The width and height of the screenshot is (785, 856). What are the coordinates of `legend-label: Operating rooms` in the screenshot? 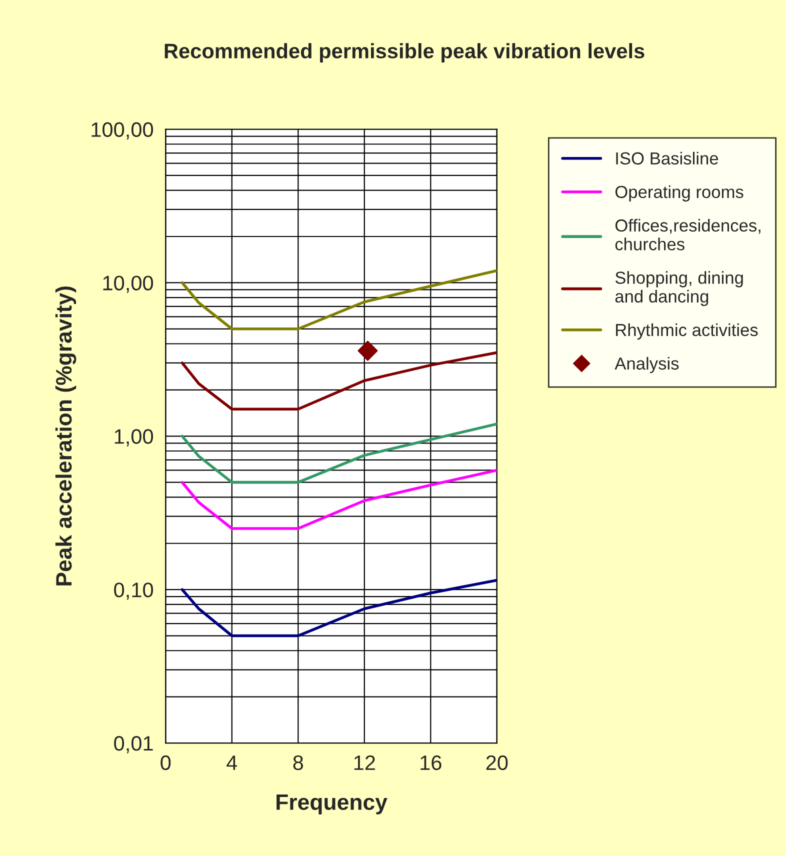 It's located at (679, 193).